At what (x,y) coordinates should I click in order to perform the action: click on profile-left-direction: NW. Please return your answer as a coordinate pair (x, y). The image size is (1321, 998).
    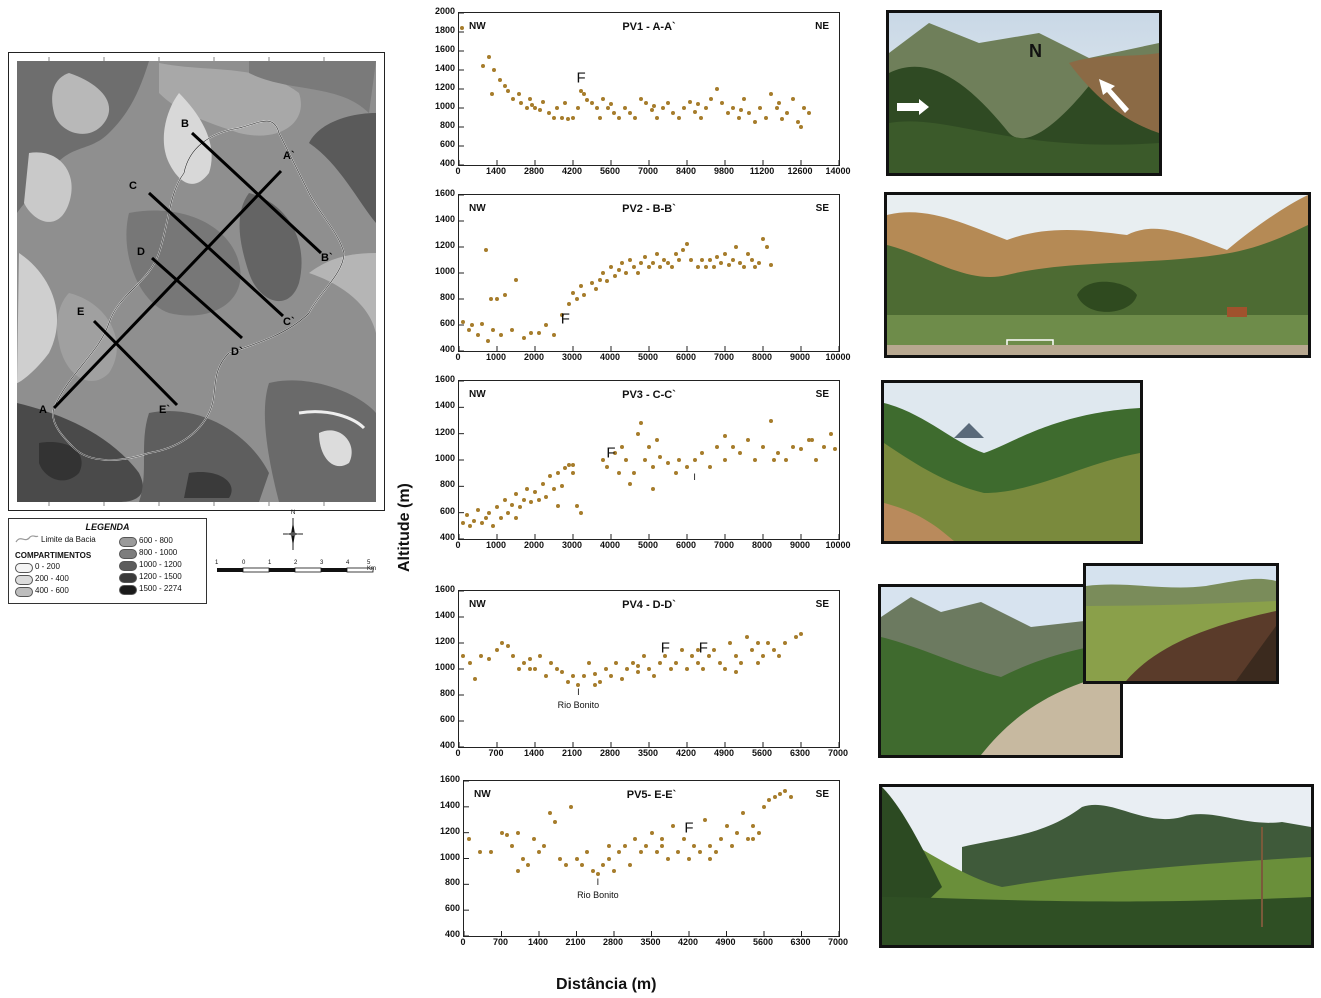
    Looking at the image, I should click on (477, 394).